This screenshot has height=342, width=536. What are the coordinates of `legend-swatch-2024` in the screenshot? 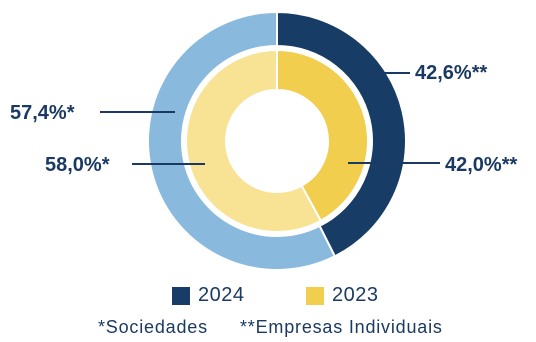 It's located at (181, 295).